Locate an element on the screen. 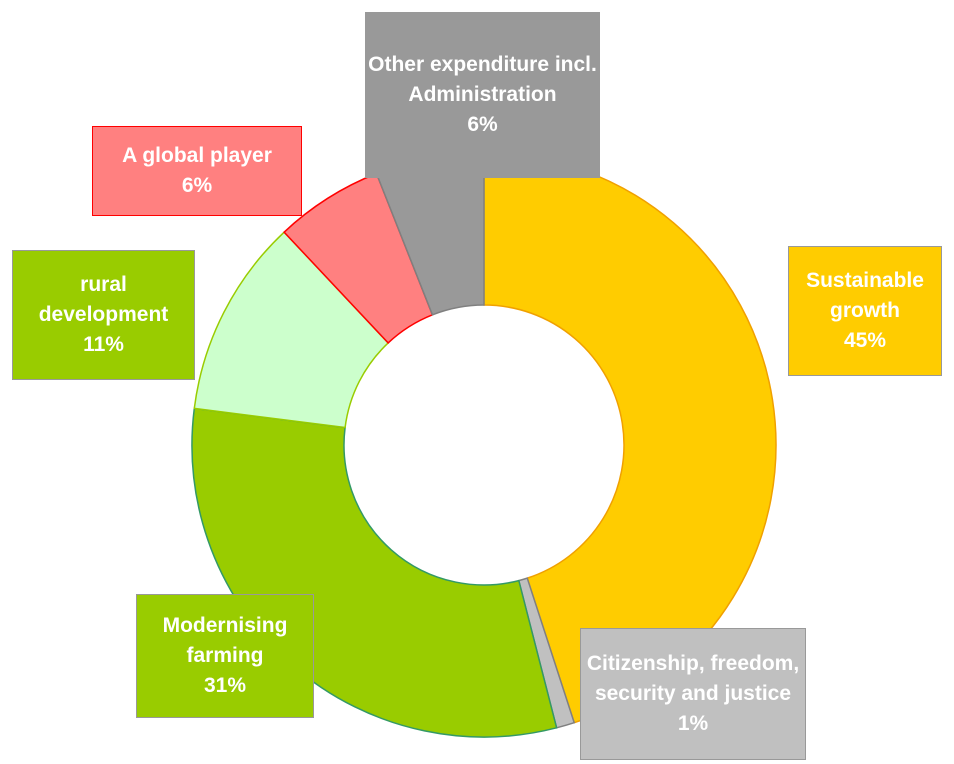 This screenshot has height=764, width=954. donut-slice is located at coordinates (291, 330).